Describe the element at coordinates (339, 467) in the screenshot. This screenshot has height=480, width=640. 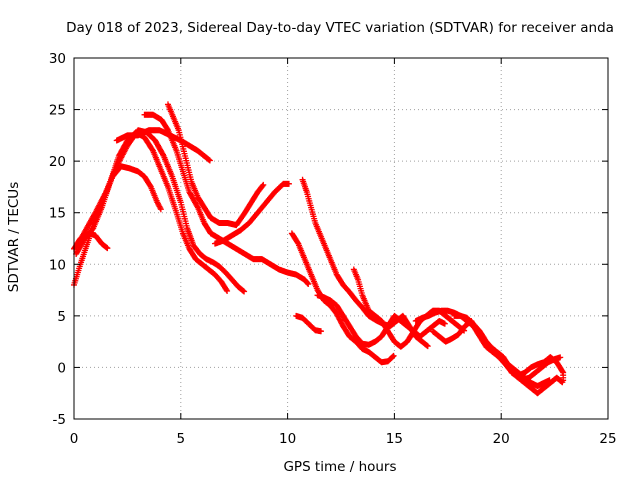
I see `x-axis-label: GPS time / hours` at that location.